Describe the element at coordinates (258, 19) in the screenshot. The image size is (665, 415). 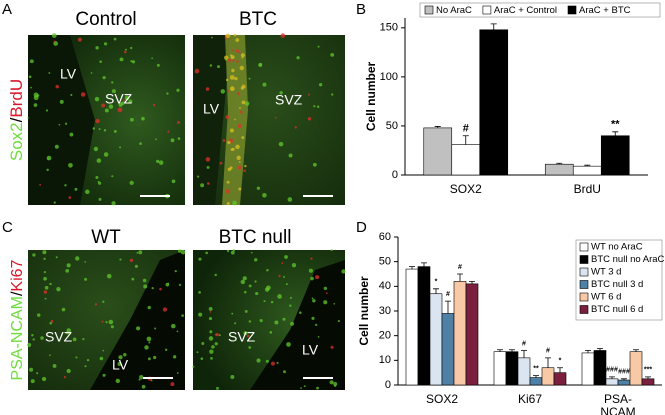
I see `image-title: BTC` at that location.